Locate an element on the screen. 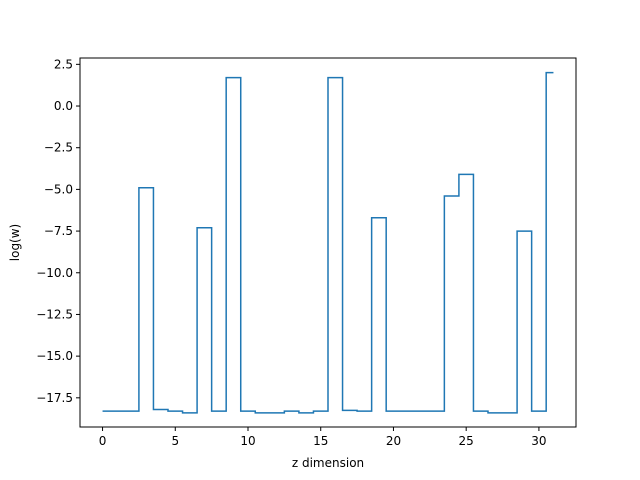 The height and width of the screenshot is (480, 640). x-axis: 0 5 10 15 20 25 30 is located at coordinates (323, 437).